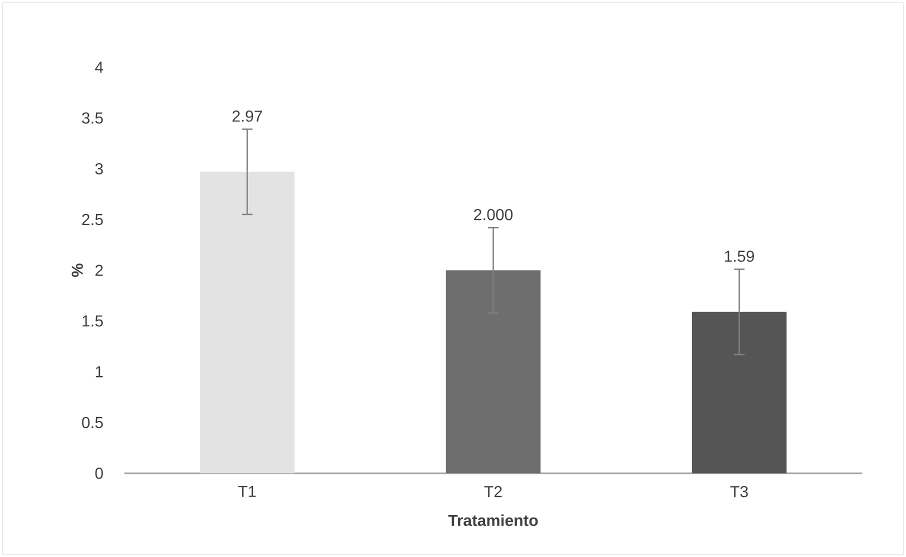  I want to click on x-axis-title: Tratamiento, so click(493, 520).